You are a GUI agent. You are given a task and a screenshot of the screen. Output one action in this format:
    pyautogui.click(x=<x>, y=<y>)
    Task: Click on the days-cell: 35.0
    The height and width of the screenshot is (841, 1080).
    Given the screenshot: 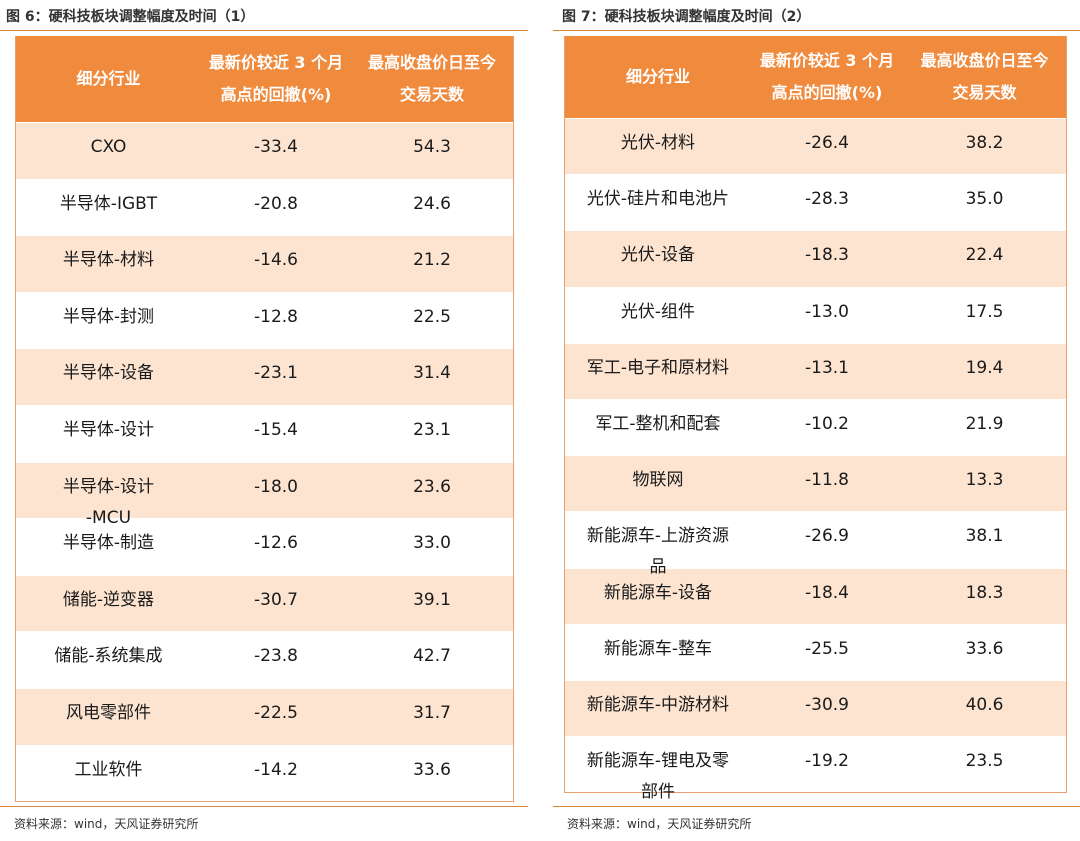 What is the action you would take?
    pyautogui.click(x=984, y=199)
    